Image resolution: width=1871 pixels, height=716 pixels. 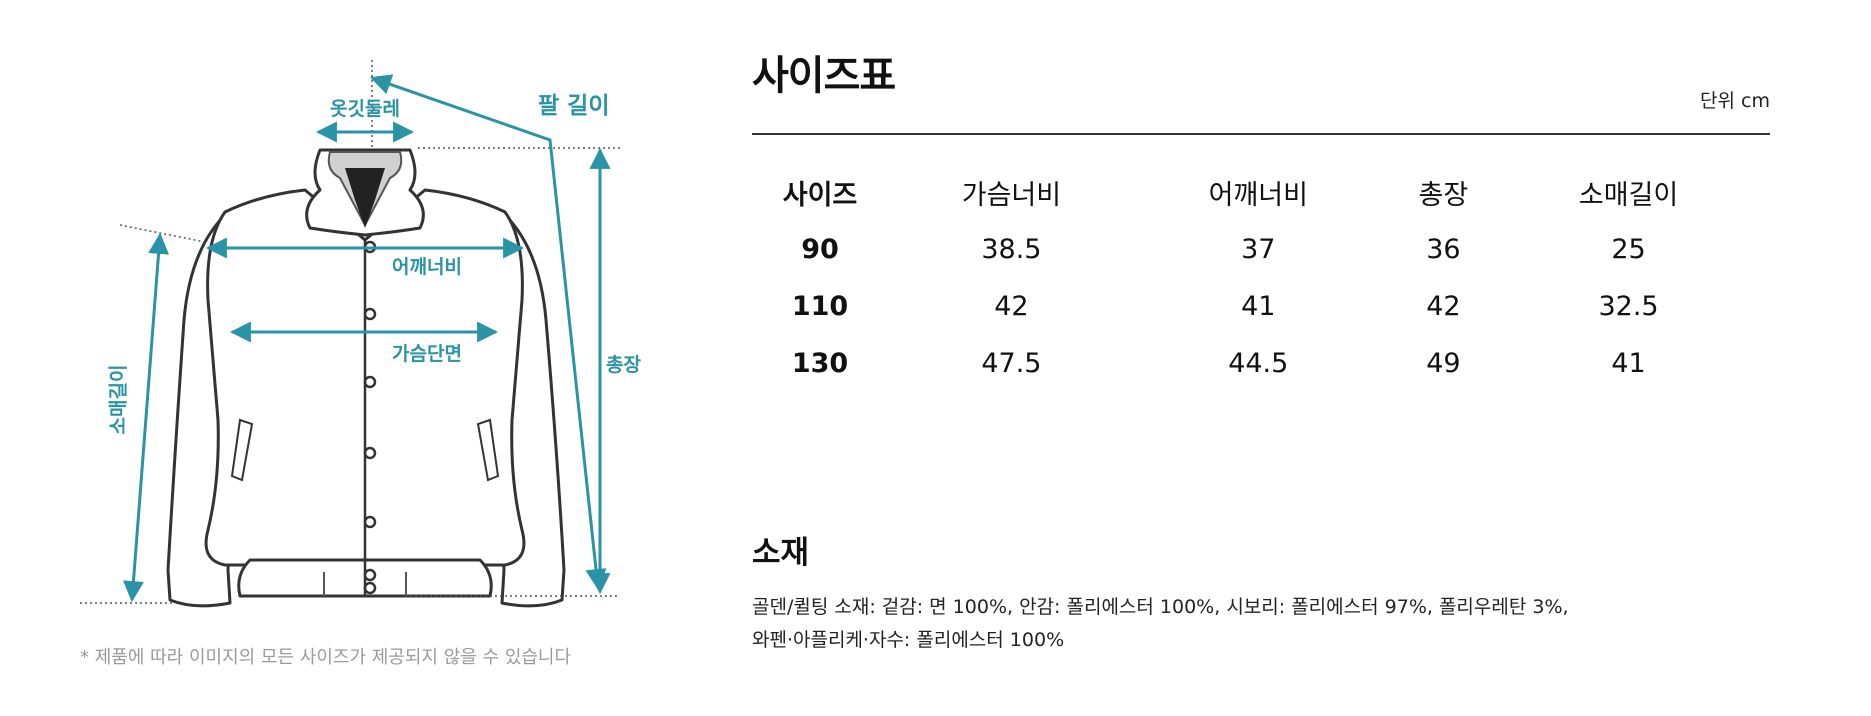 I want to click on table-header-row: 사이즈 가슴너비 어깨너비 총장 소매길이, so click(x=1252, y=192).